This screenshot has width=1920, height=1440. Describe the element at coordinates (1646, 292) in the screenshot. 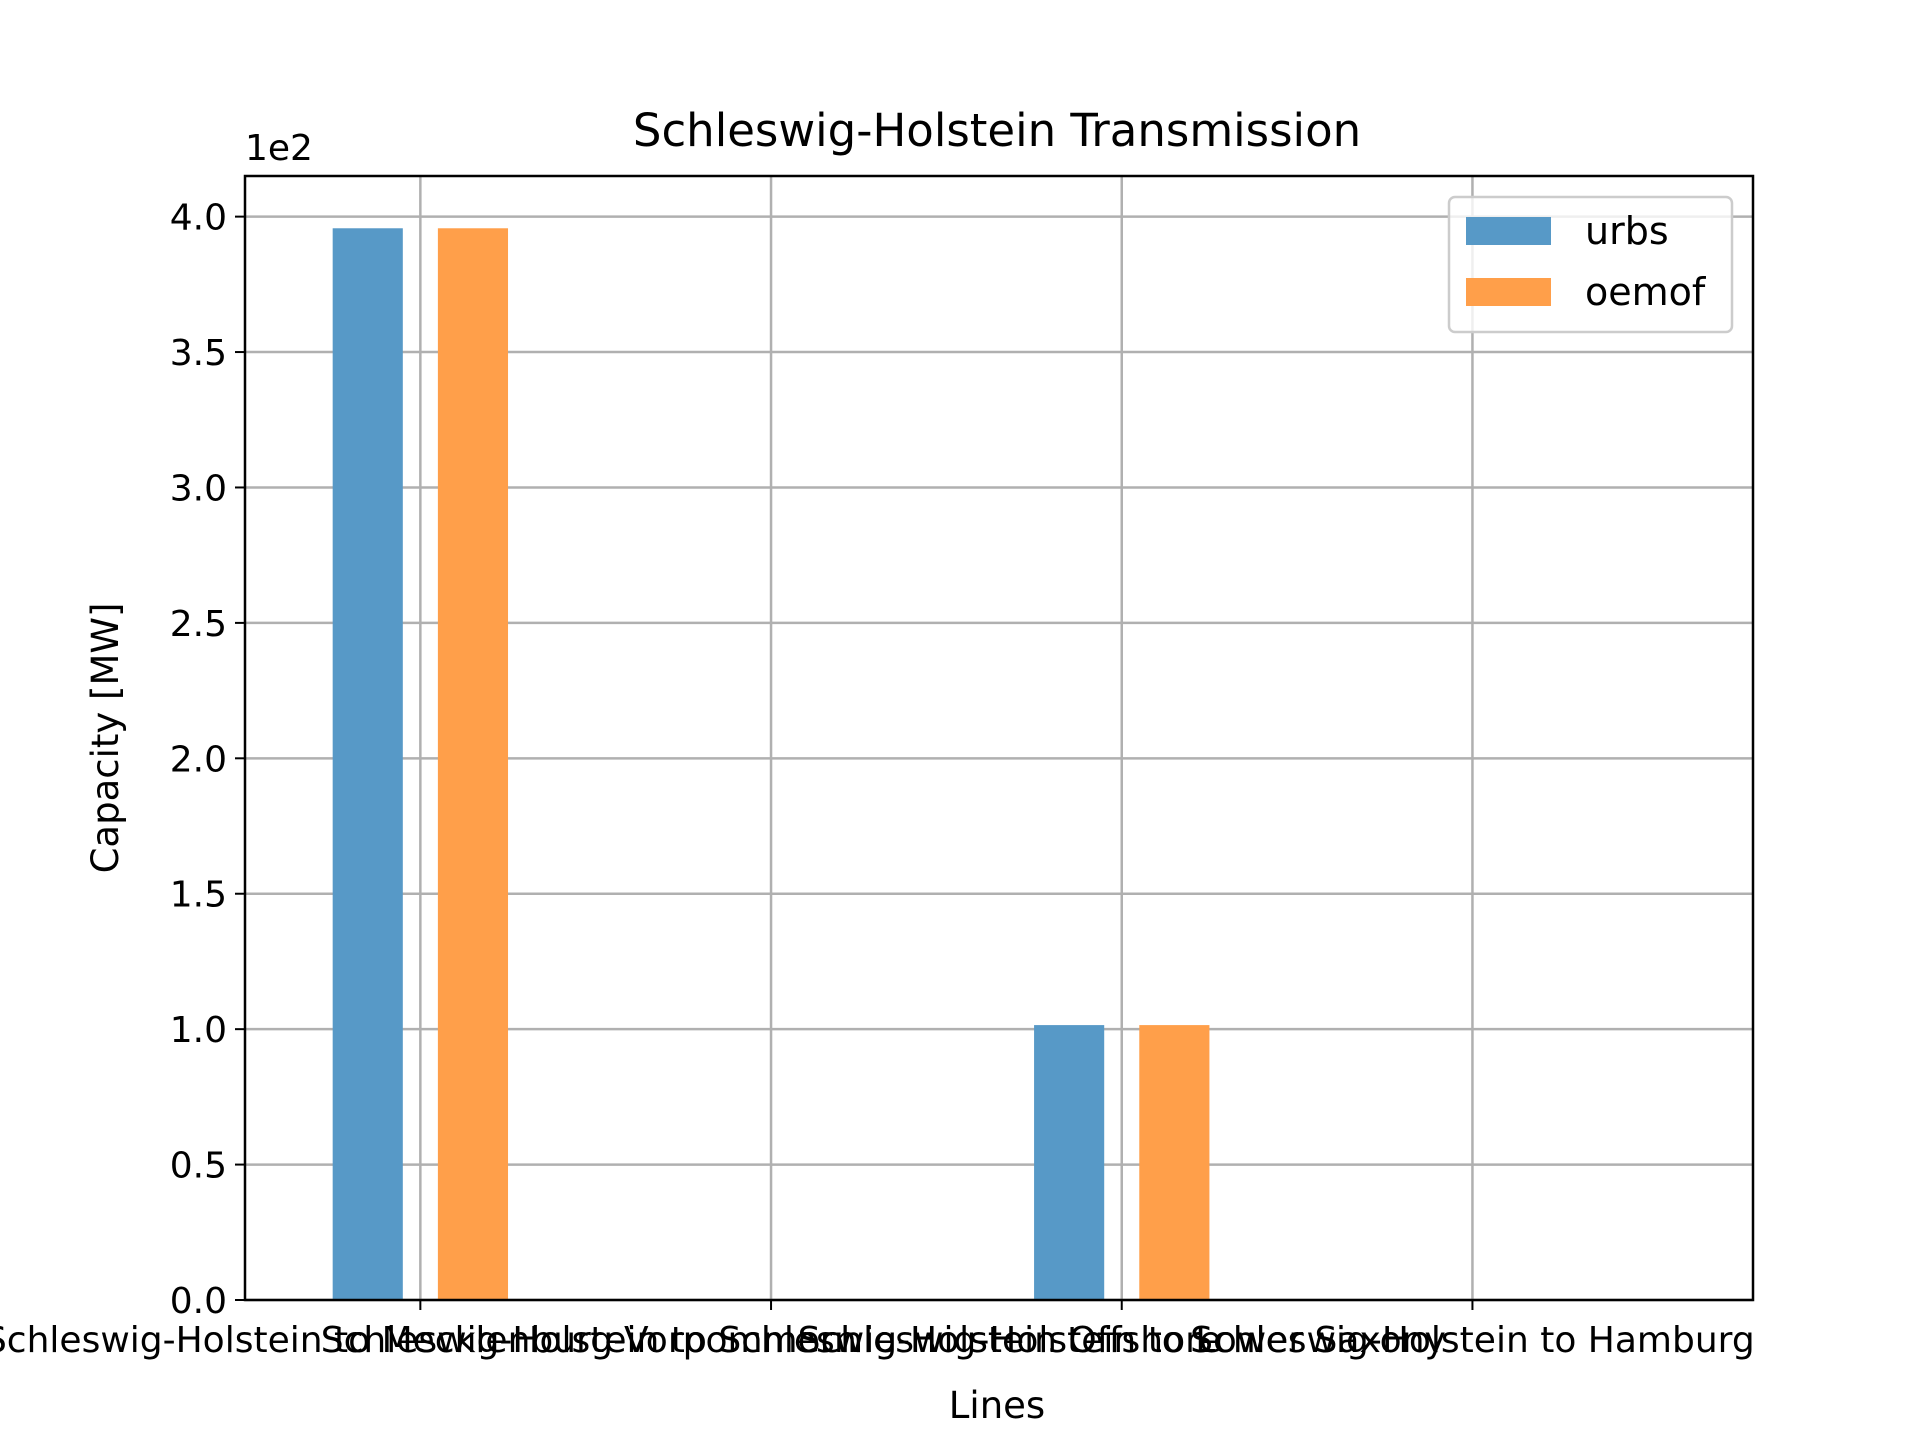

I see `legend-label-oemof: oemof` at that location.